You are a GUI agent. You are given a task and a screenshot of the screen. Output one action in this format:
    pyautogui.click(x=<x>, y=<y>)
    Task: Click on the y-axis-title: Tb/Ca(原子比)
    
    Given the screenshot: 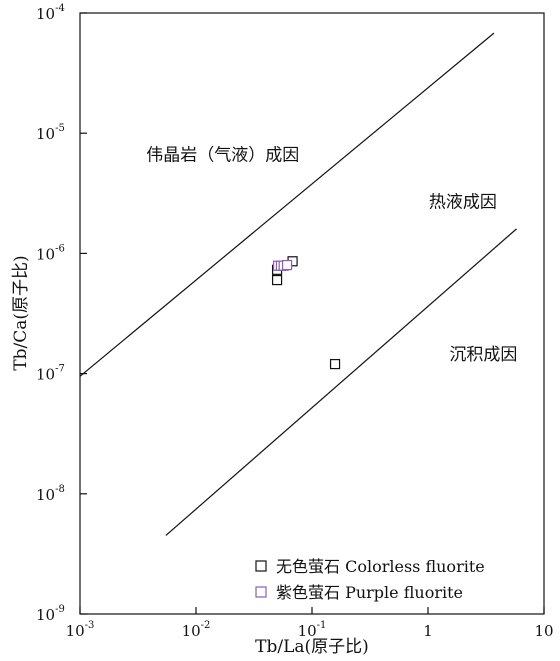 What is the action you would take?
    pyautogui.click(x=21, y=312)
    